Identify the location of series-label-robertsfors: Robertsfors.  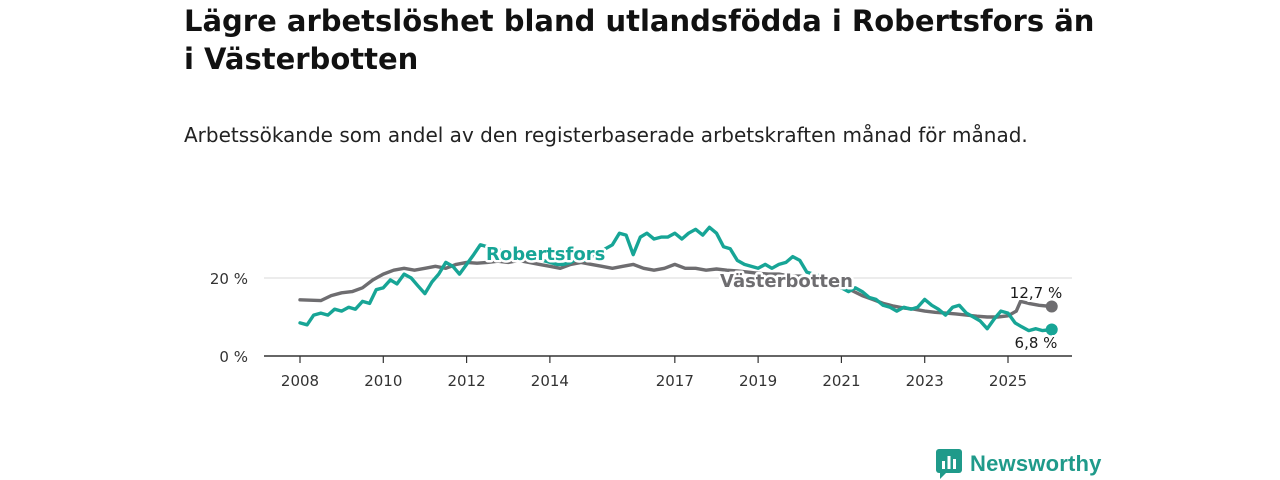
(545, 254).